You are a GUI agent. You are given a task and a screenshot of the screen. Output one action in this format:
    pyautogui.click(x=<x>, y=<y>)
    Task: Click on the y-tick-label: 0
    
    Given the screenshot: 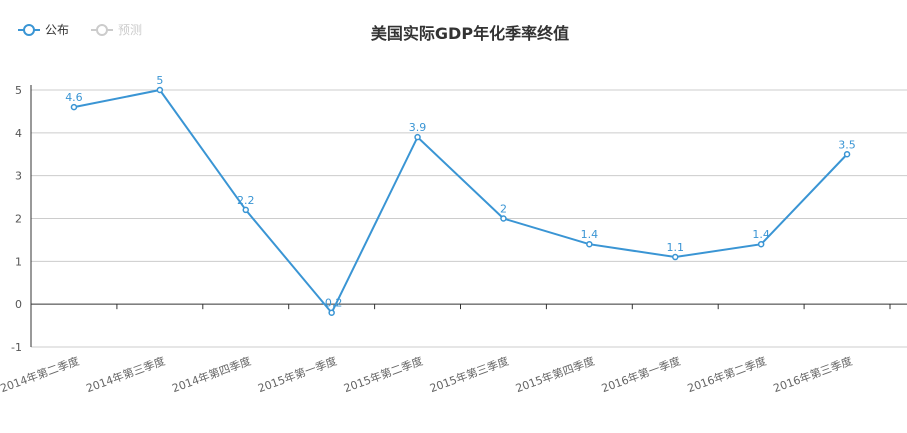 What is the action you would take?
    pyautogui.click(x=18, y=304)
    